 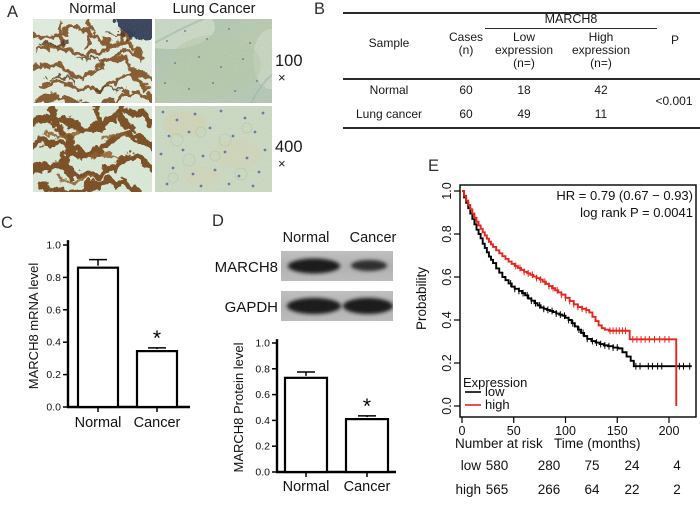 I want to click on y-axis-label: Probability, so click(x=422, y=298).